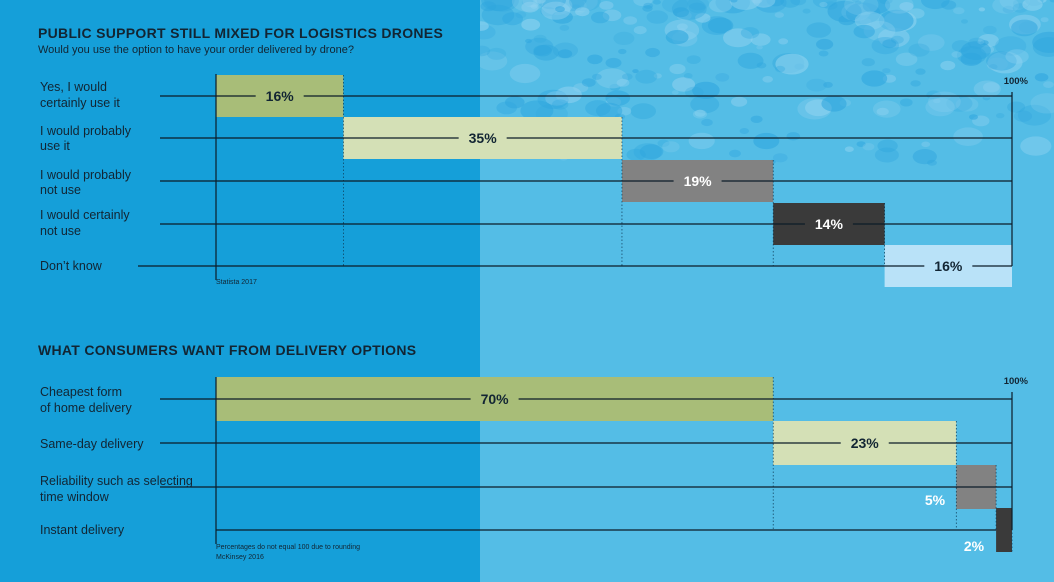 The height and width of the screenshot is (582, 1054). What do you see at coordinates (240, 557) in the screenshot?
I see `footnote: McKinsey 2016` at bounding box center [240, 557].